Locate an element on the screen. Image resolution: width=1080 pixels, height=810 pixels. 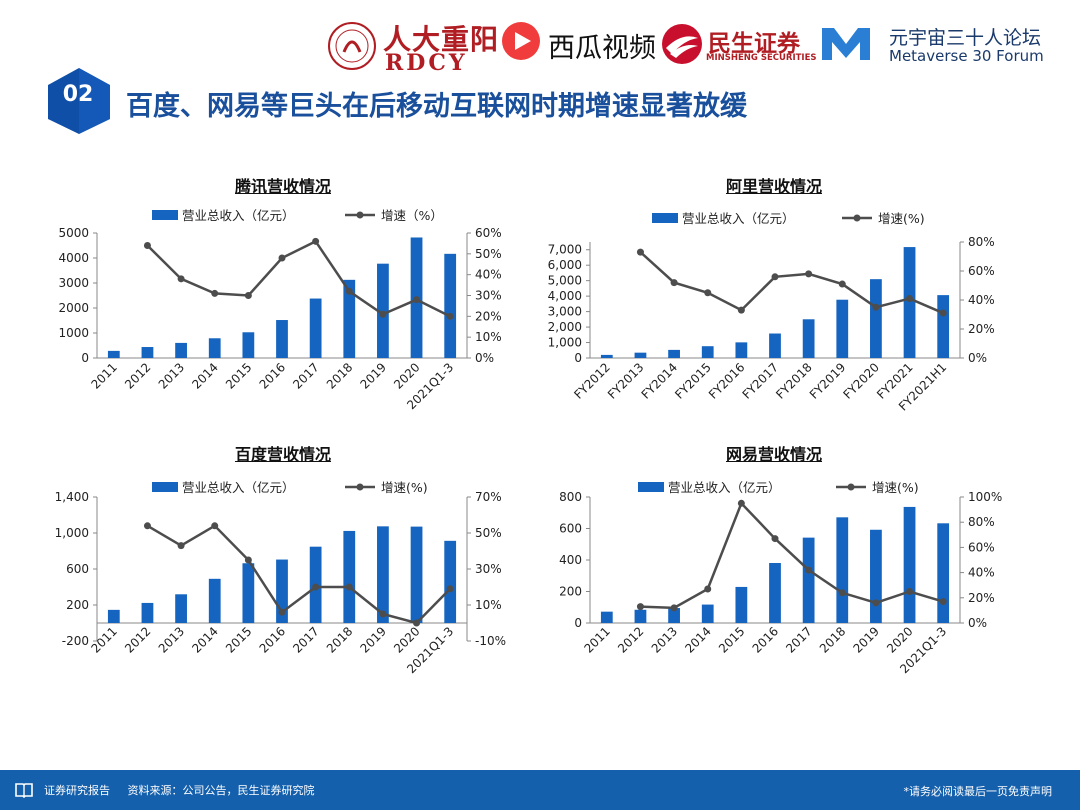
x-tick-label: 2019 is located at coordinates (866, 639).